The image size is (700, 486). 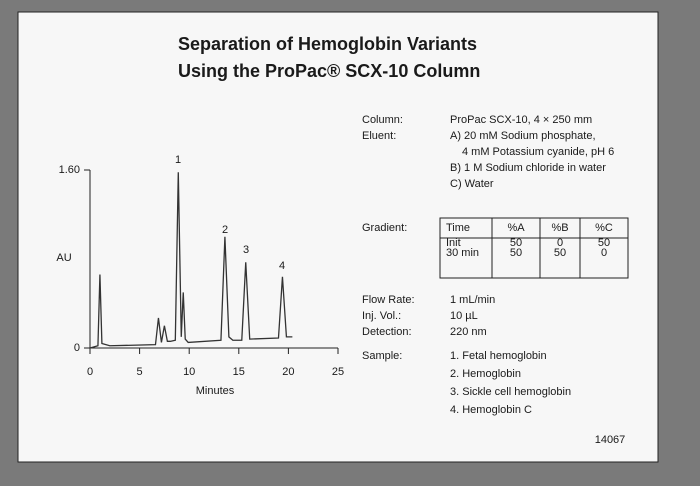 What do you see at coordinates (387, 332) in the screenshot?
I see `condition-label: Detection:` at bounding box center [387, 332].